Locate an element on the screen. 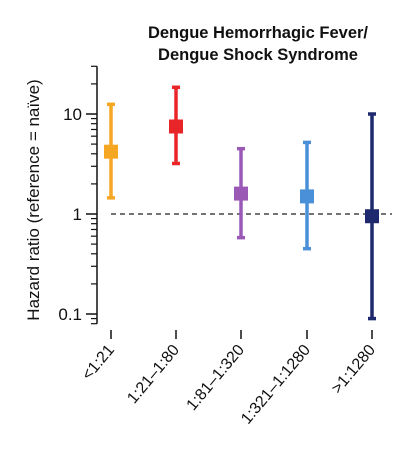 This screenshot has width=400, height=449. chart-title-line-2: Dengue Shock Syndrome is located at coordinates (258, 55).